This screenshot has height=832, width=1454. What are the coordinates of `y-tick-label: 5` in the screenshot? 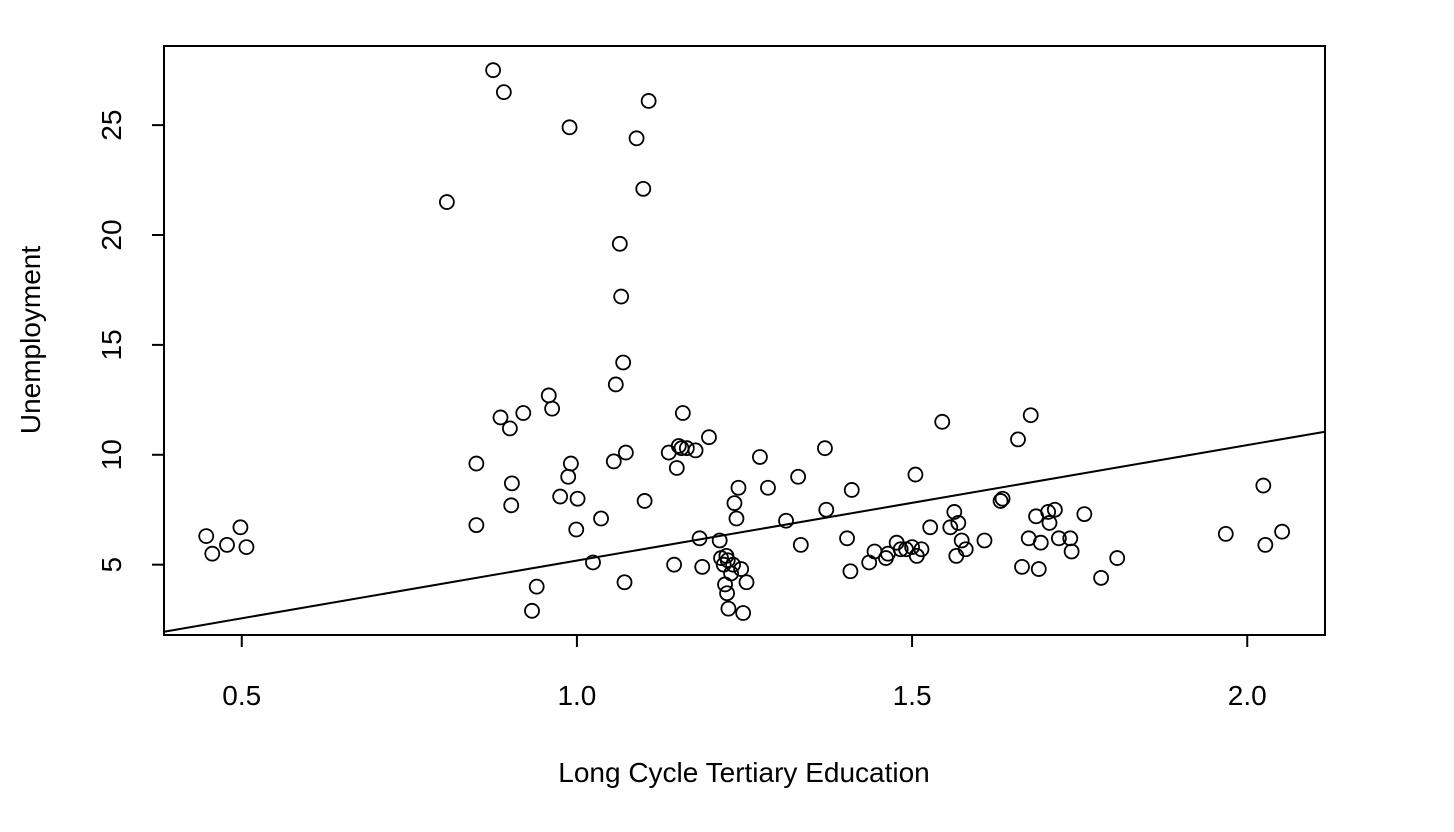 It's located at (111, 565).